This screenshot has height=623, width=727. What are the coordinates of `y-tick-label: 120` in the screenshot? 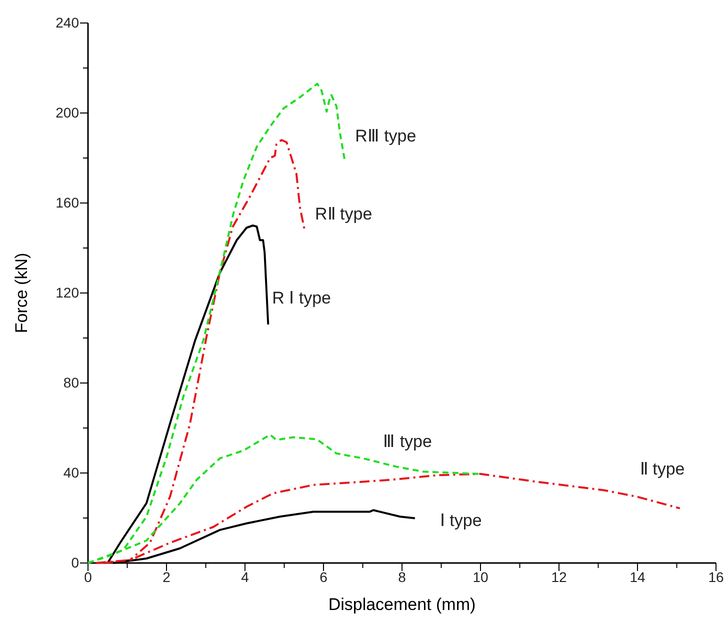 It's located at (68, 292).